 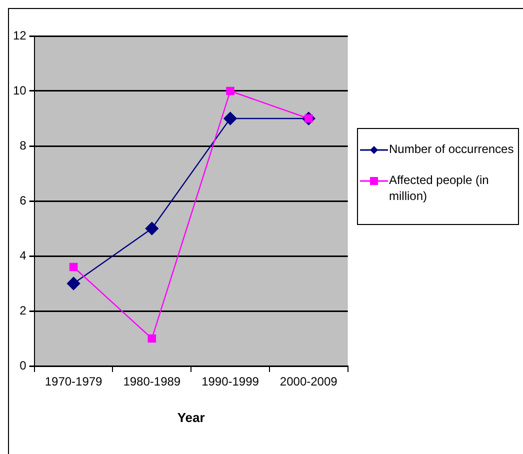 What do you see at coordinates (23, 365) in the screenshot?
I see `y-tick-label: 0` at bounding box center [23, 365].